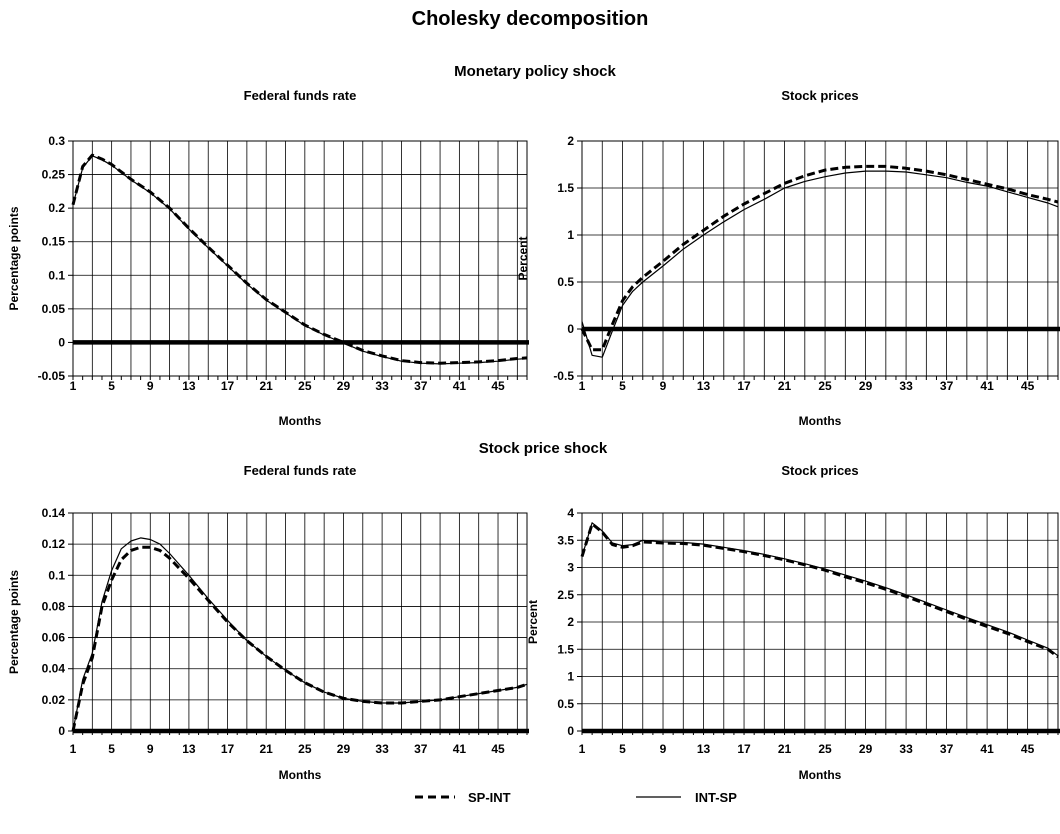 This screenshot has width=1060, height=834. Describe the element at coordinates (52, 376) in the screenshot. I see `y-tick-label: -0.05` at that location.